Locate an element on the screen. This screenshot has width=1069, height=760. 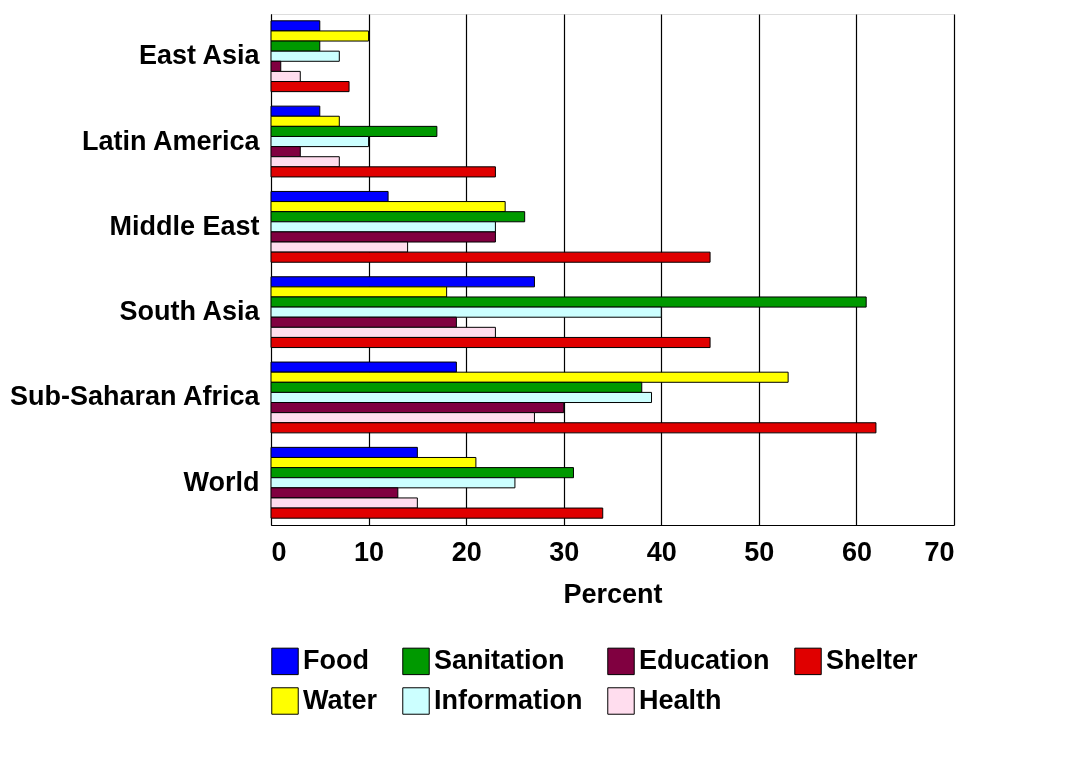
x-tick-label: 20 is located at coordinates (466, 551).